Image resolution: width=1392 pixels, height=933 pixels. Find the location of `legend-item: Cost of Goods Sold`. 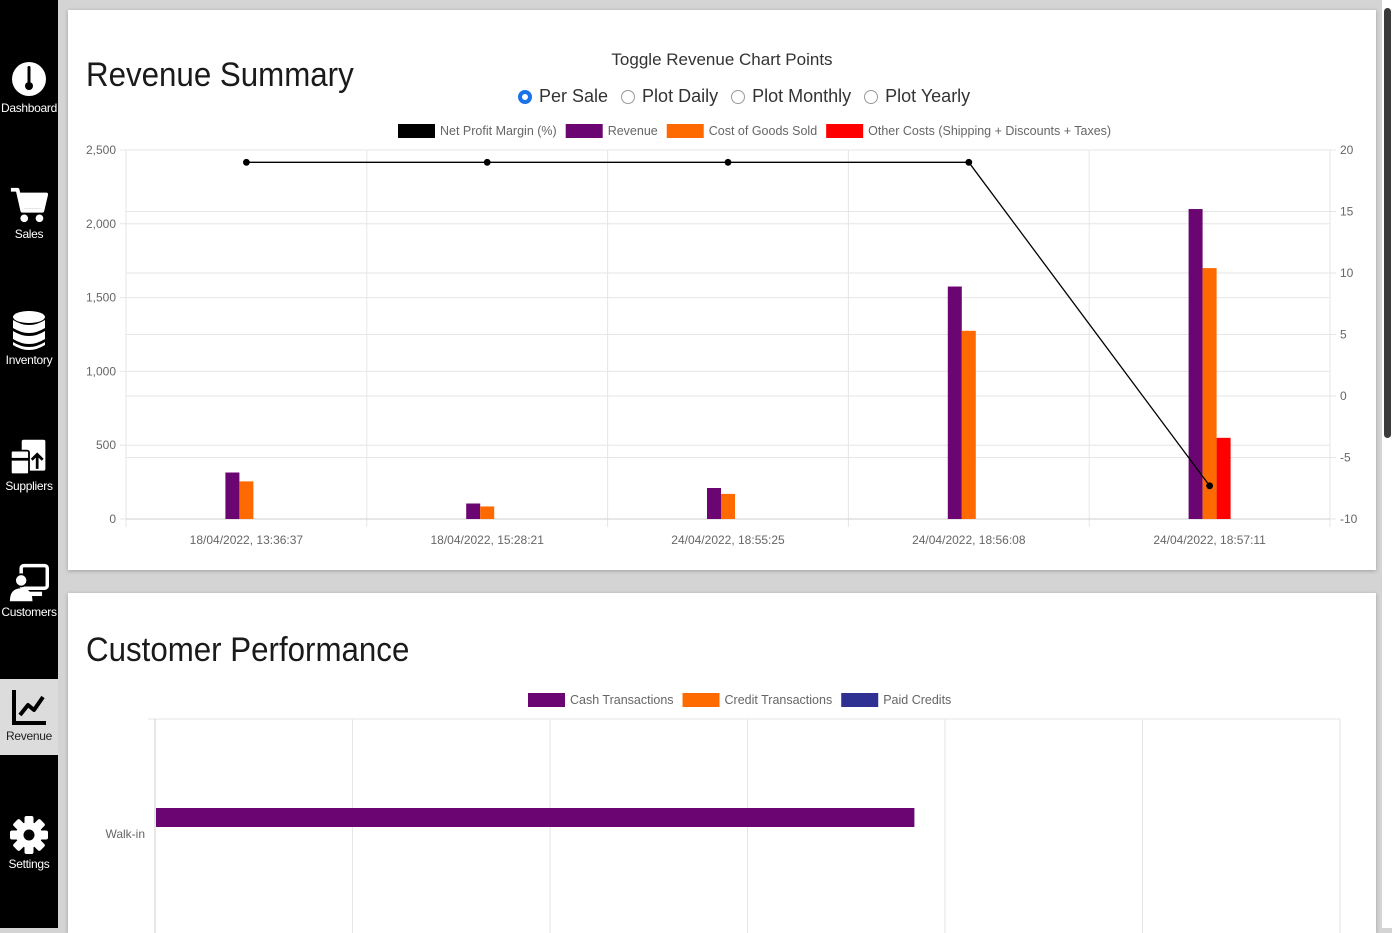

legend-item: Cost of Goods Sold is located at coordinates (741, 131).